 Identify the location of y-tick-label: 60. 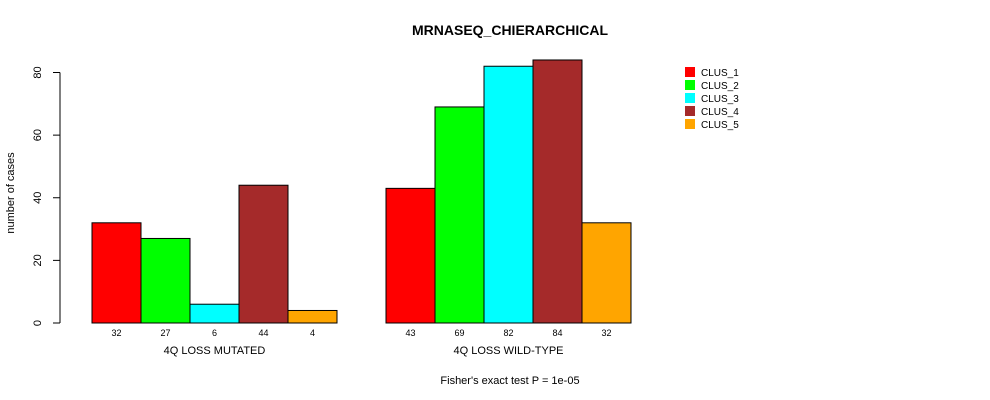
(38, 135).